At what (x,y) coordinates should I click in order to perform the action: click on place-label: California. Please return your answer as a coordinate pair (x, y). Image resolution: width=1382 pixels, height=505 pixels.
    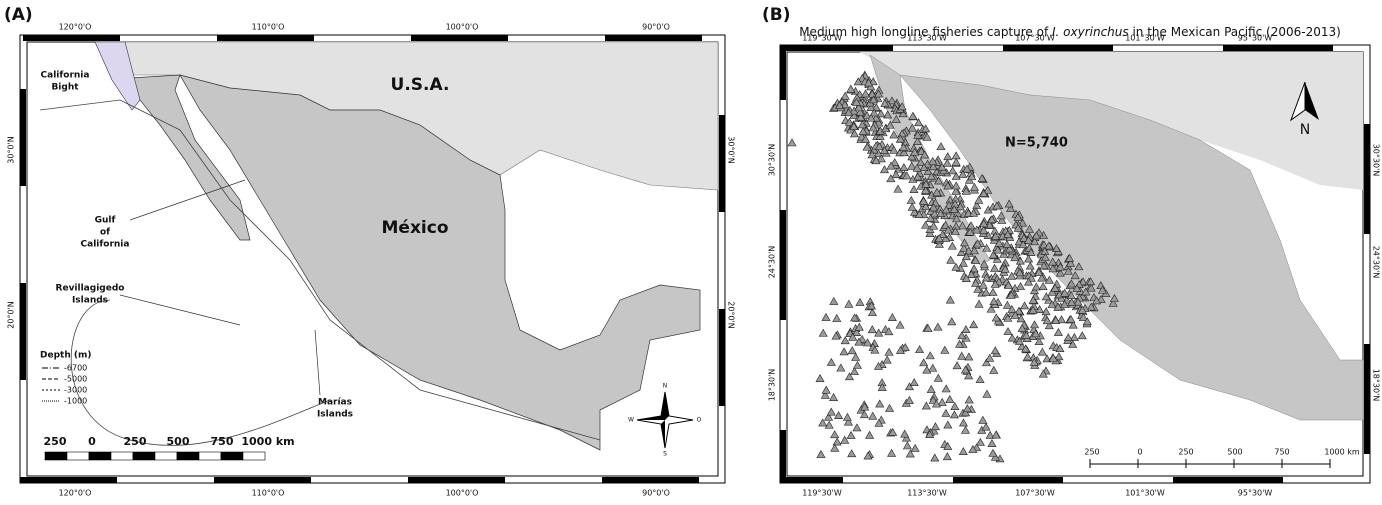
    Looking at the image, I should click on (105, 245).